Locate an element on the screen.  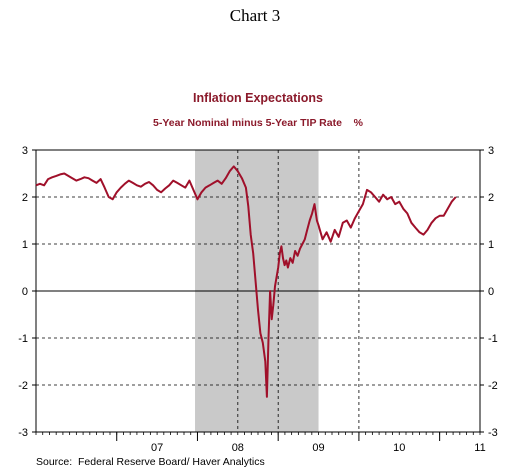
chart-subtitle: 5-Year Nominal minus 5-Year TIP Rate % is located at coordinates (258, 123).